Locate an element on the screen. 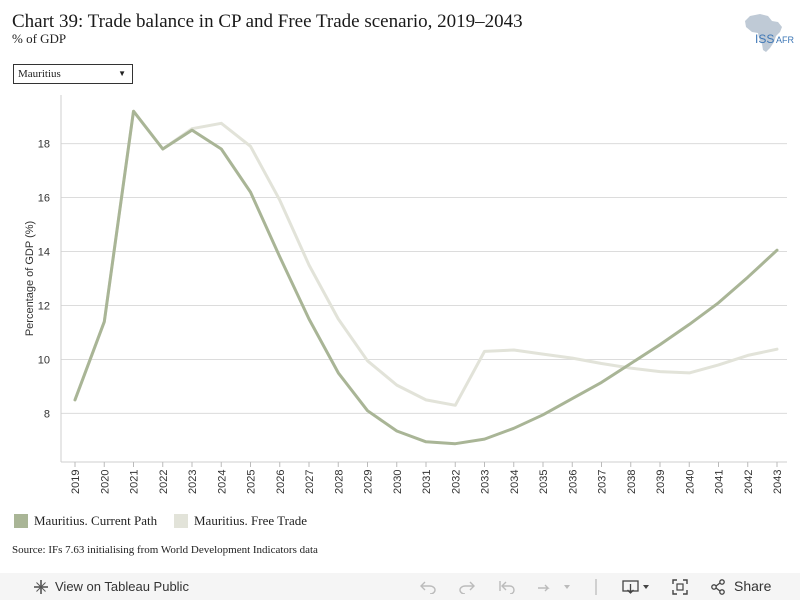  refresh-icon is located at coordinates (554, 587).